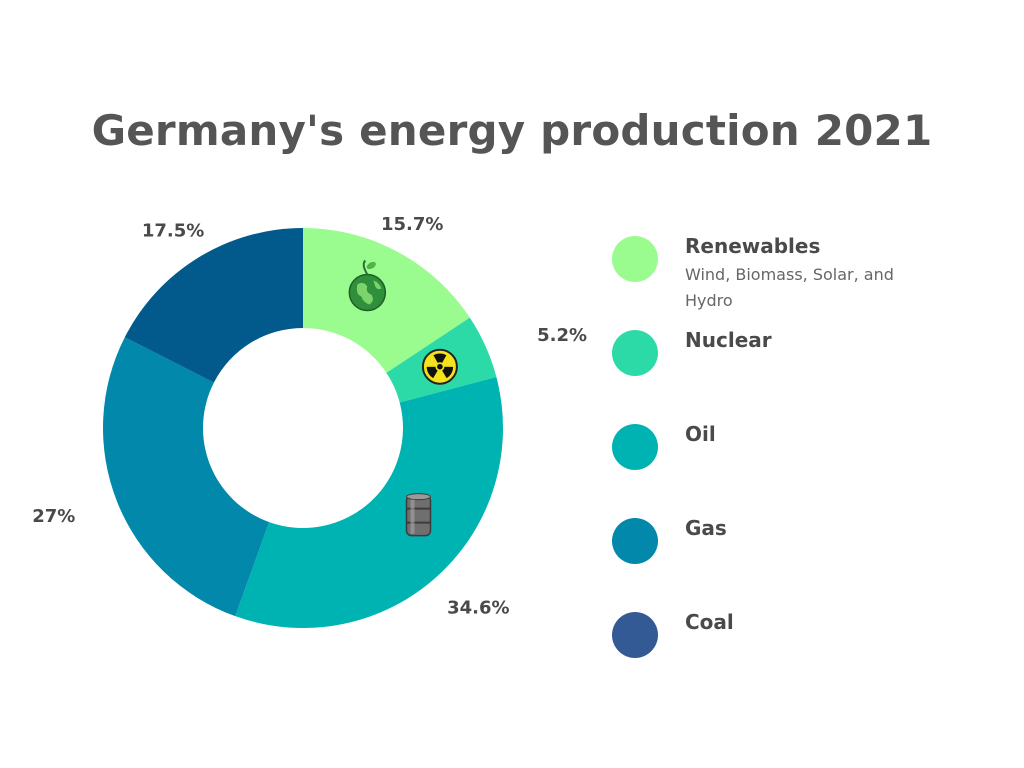 The width and height of the screenshot is (1024, 768). I want to click on radiation-icon, so click(439, 366).